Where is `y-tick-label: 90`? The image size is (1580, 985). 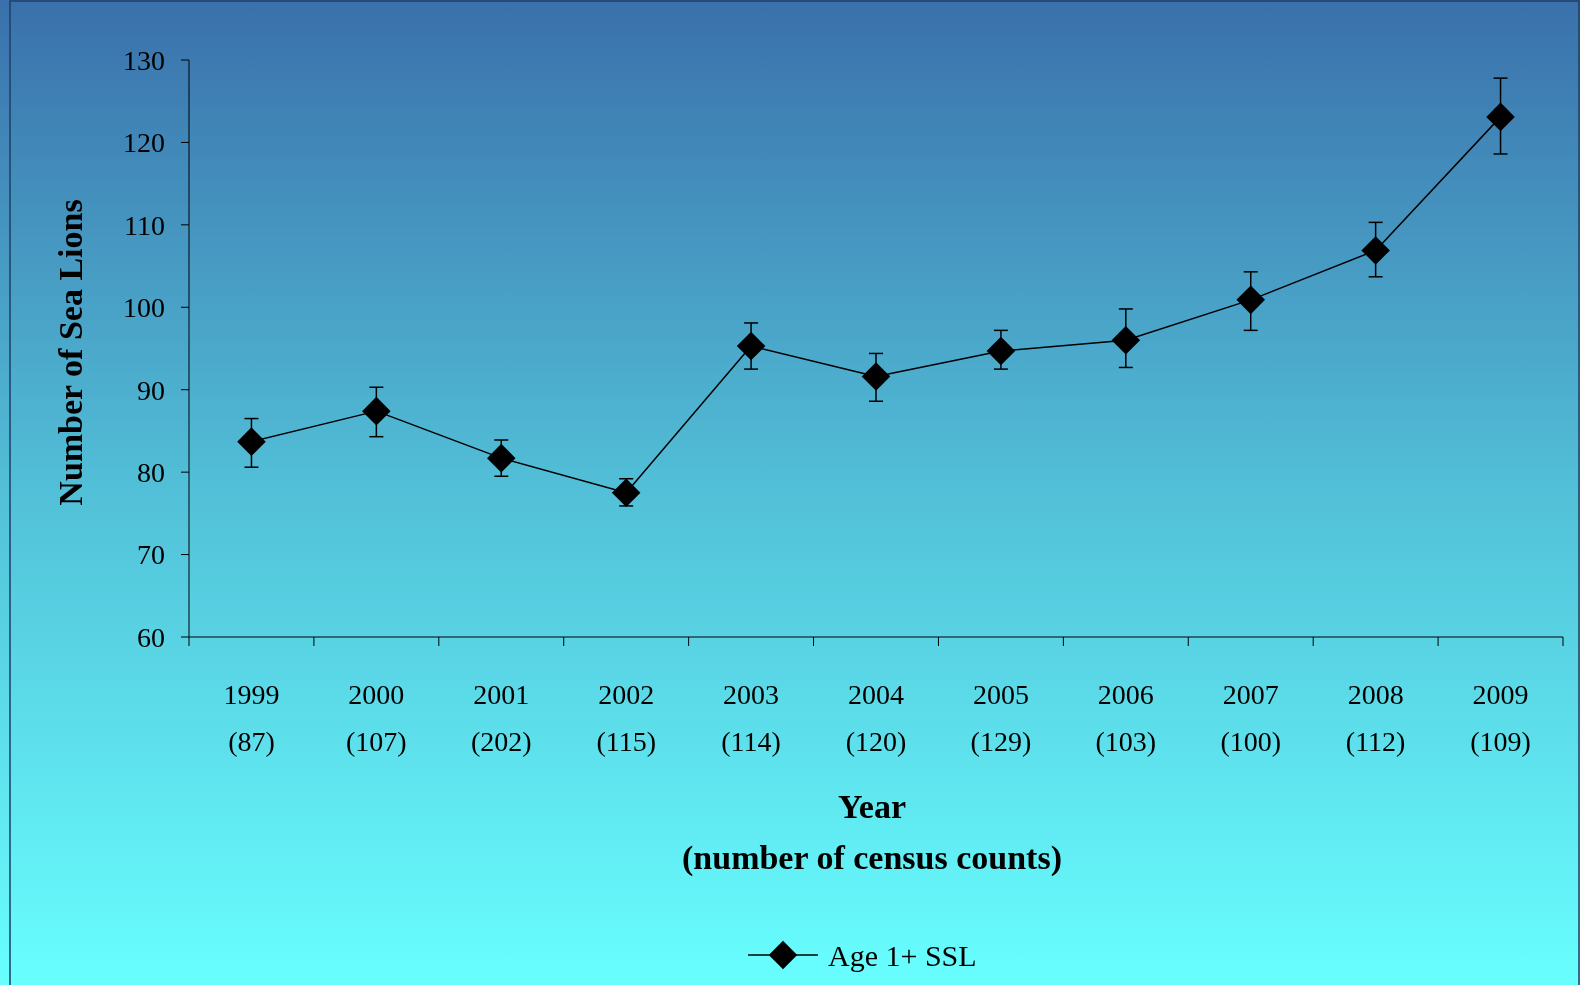
y-tick-label: 90 is located at coordinates (151, 390).